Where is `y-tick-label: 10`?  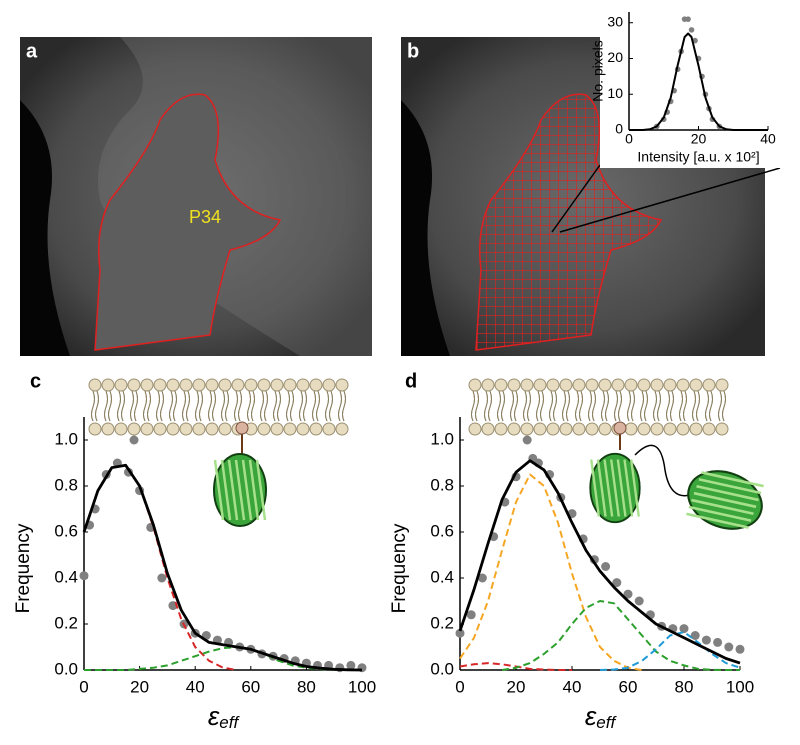 y-tick-label: 10 is located at coordinates (615, 93).